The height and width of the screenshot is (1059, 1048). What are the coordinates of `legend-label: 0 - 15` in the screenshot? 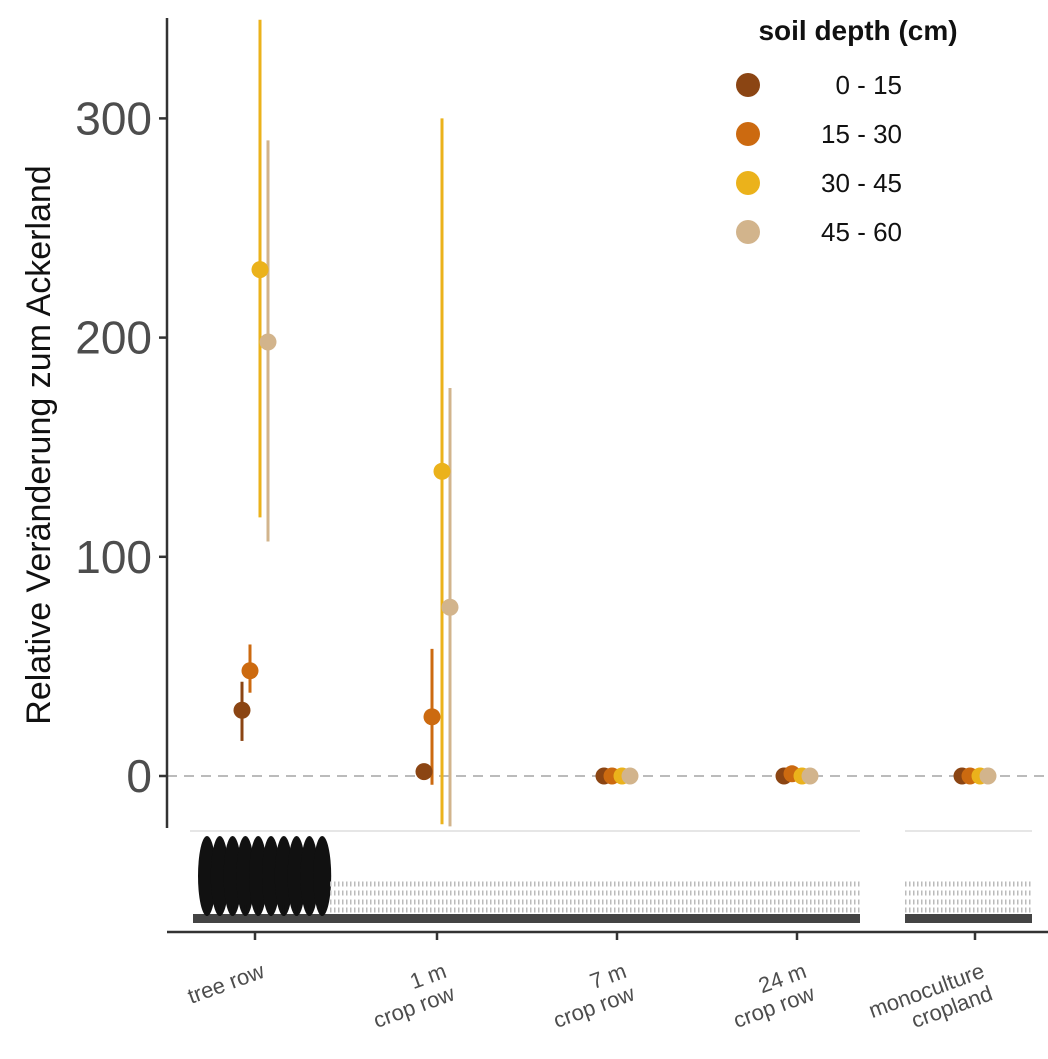 It's located at (869, 85).